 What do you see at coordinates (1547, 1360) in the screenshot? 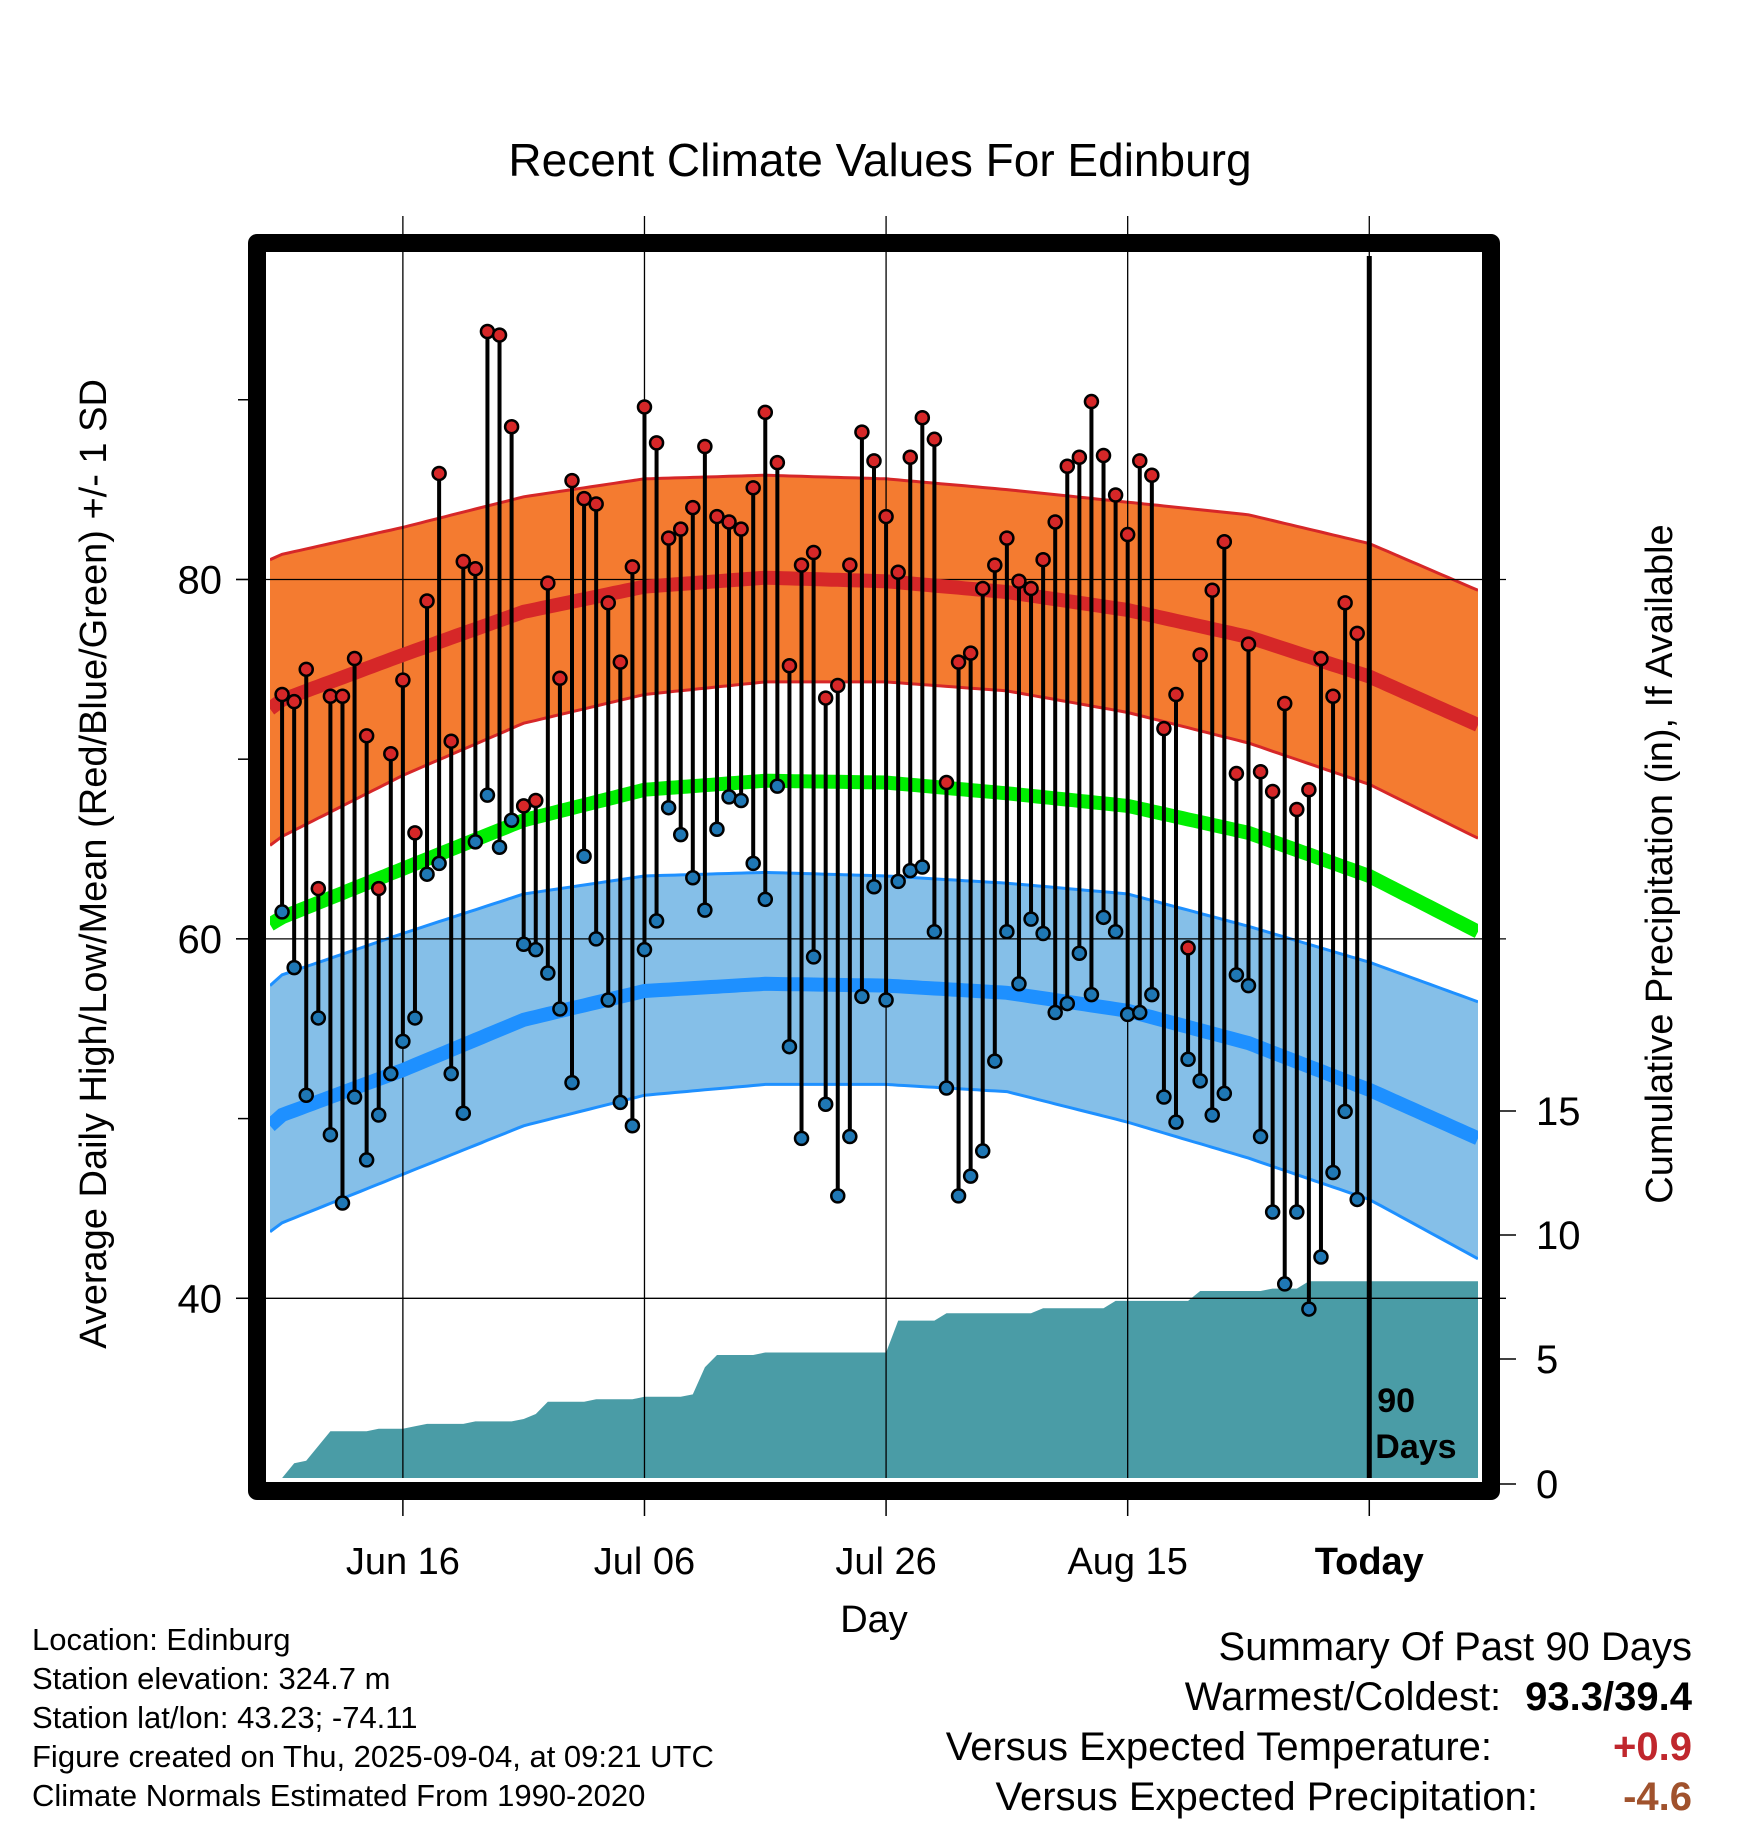
I see `y2-tick-label: 5` at bounding box center [1547, 1360].